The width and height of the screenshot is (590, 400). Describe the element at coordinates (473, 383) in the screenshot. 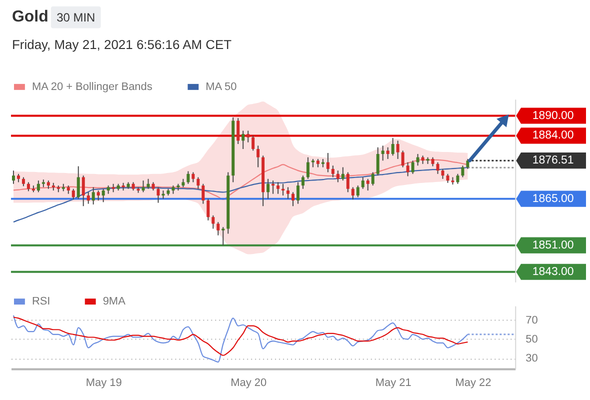

I see `x-tick-label: May 22` at that location.